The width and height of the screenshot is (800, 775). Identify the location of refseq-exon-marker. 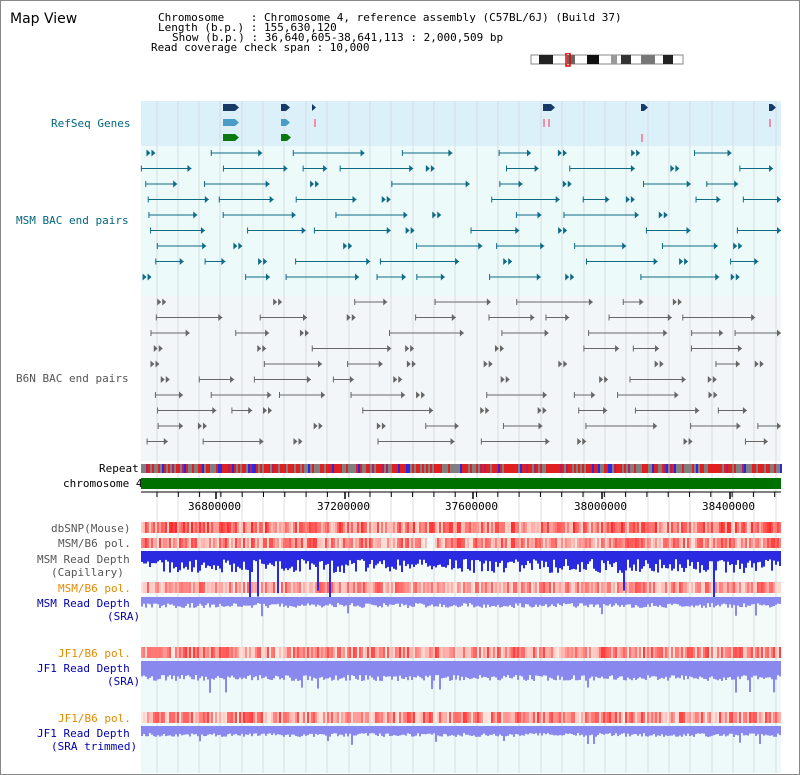
(770, 123).